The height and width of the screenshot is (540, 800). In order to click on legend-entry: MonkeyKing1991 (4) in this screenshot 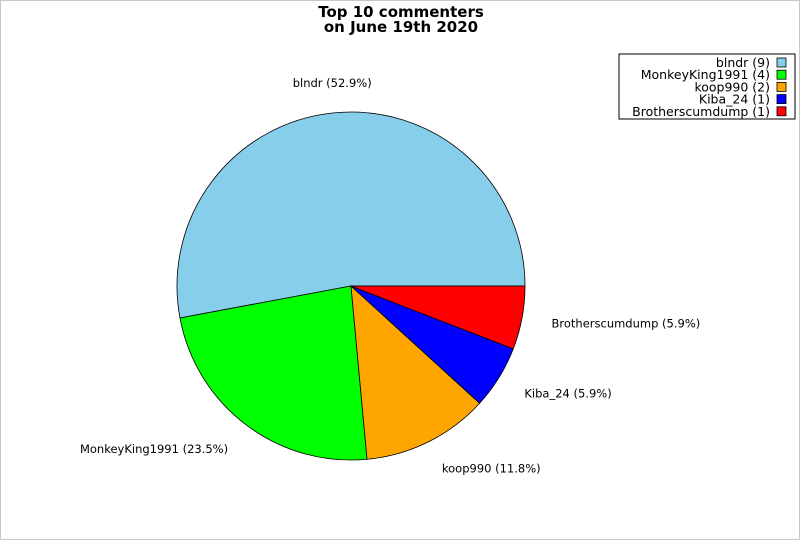, I will do `click(705, 74)`.